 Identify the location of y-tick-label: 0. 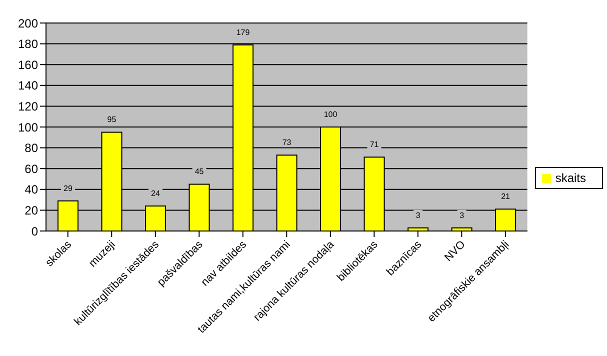
(34, 231).